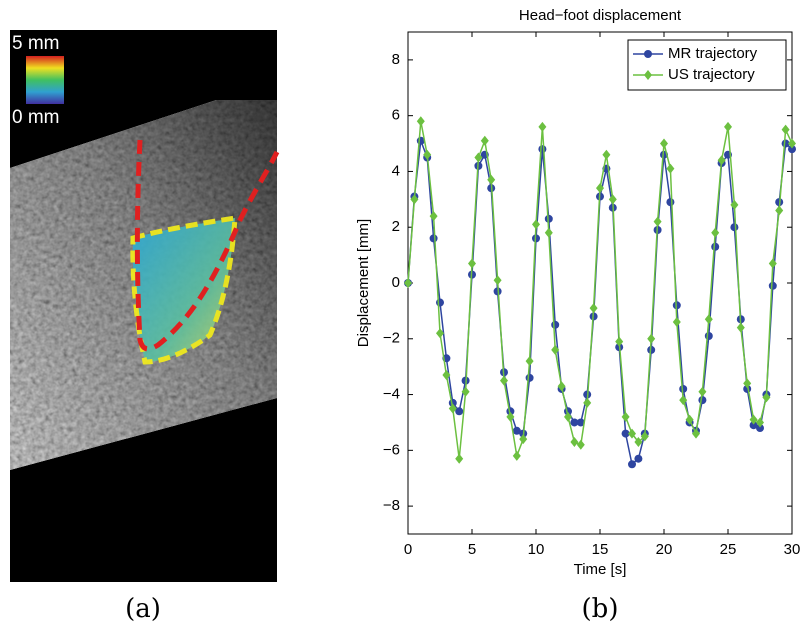 This screenshot has height=639, width=804. I want to click on y-tick-label: 6, so click(396, 115).